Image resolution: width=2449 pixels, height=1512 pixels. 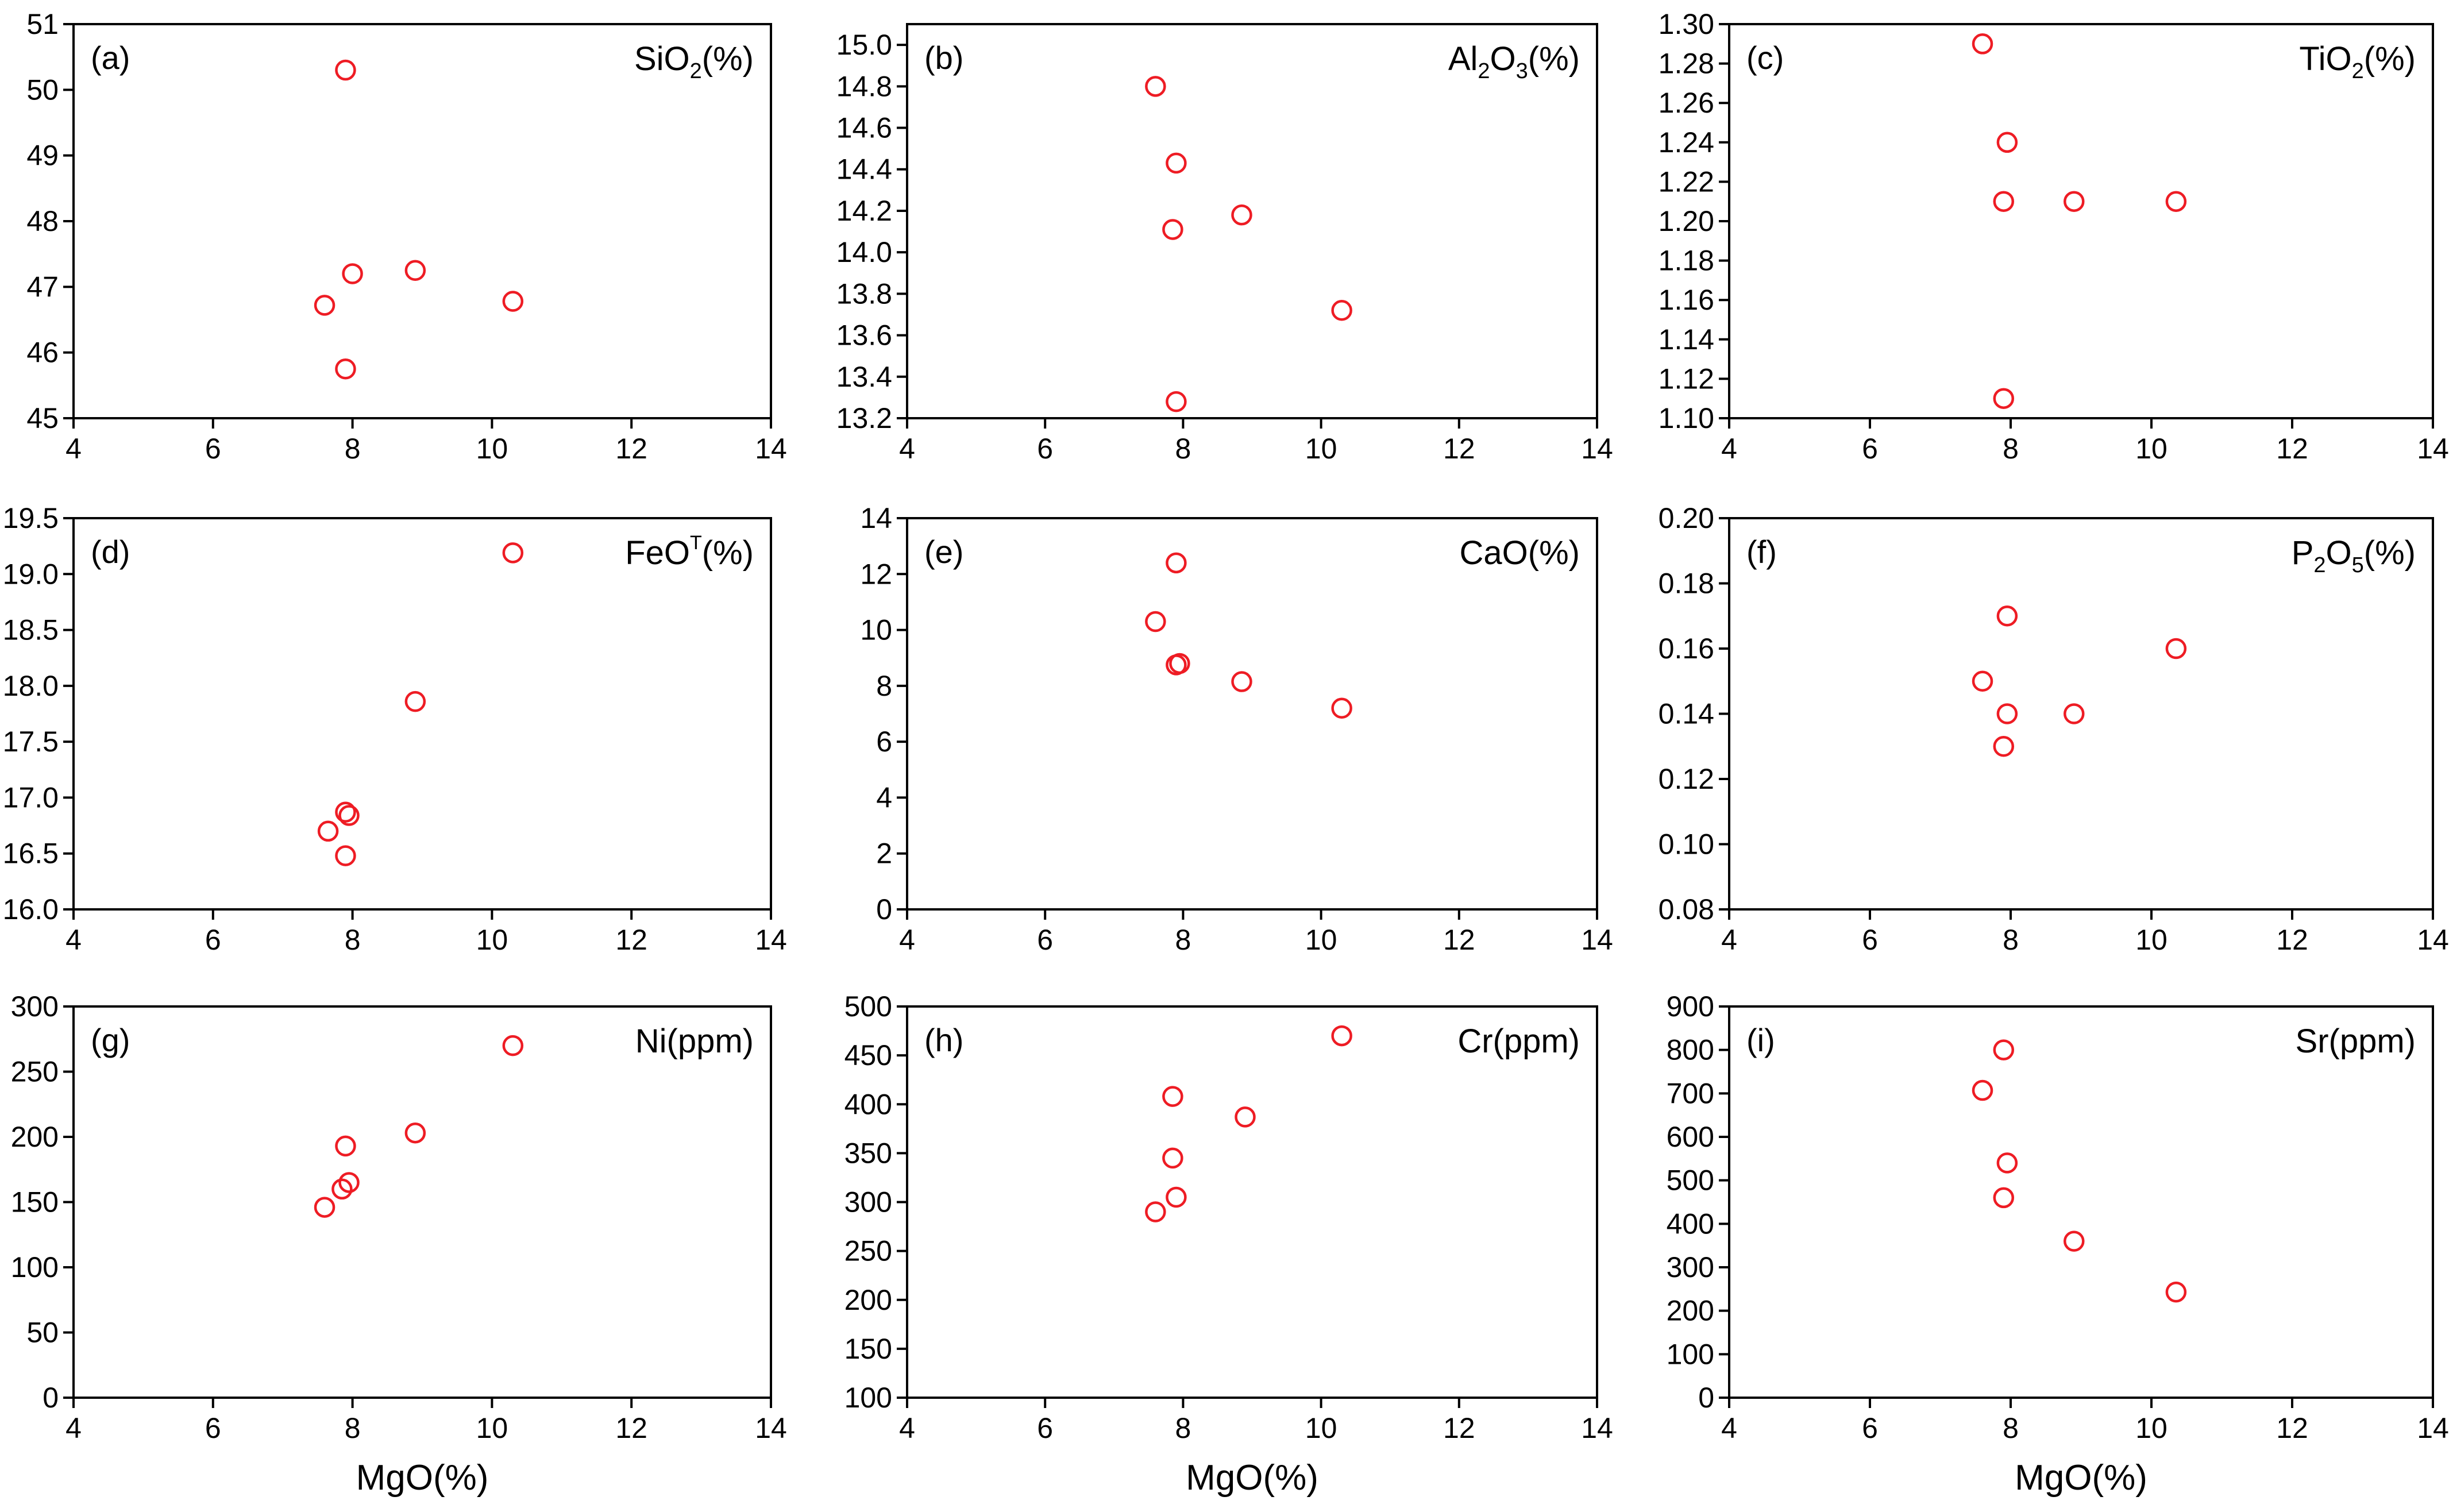 What do you see at coordinates (1761, 552) in the screenshot?
I see `panel-label: (f)` at bounding box center [1761, 552].